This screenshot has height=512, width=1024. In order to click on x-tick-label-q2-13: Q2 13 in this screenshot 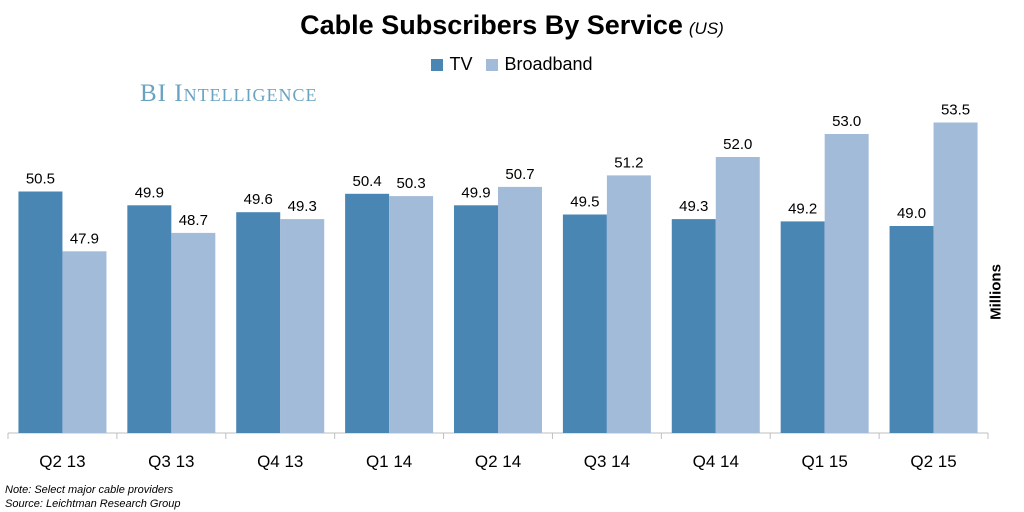, I will do `click(62, 461)`.